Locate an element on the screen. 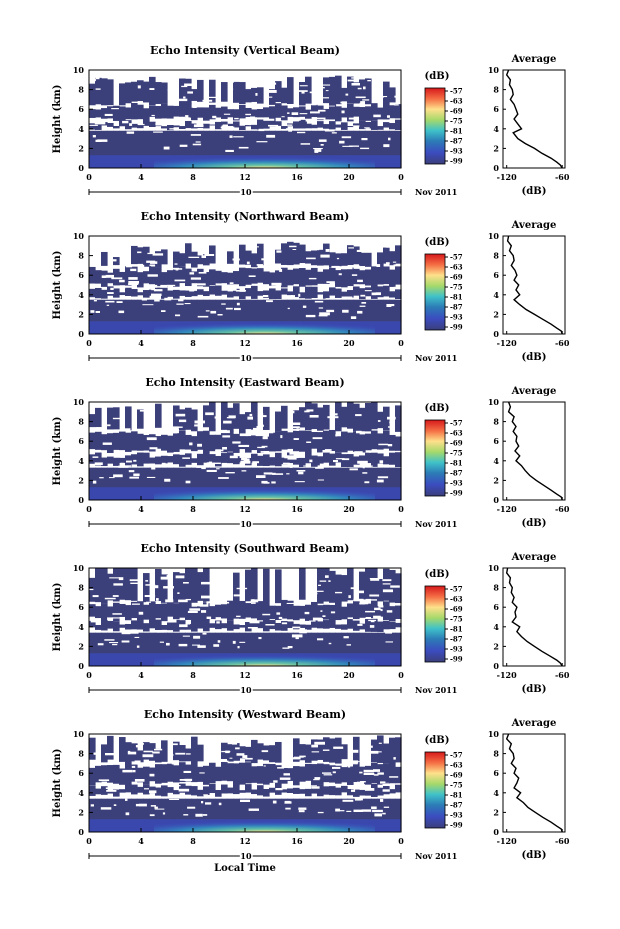  profile-y-tick-label: 8 is located at coordinates (496, 588).